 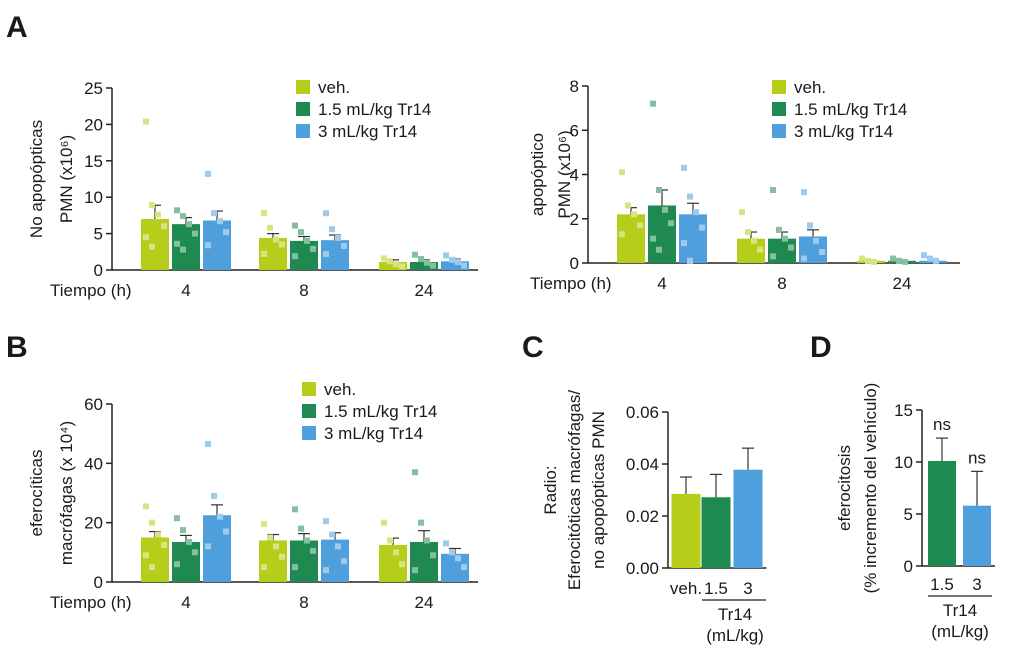 I want to click on x-tick-label: 3, so click(x=976, y=584).